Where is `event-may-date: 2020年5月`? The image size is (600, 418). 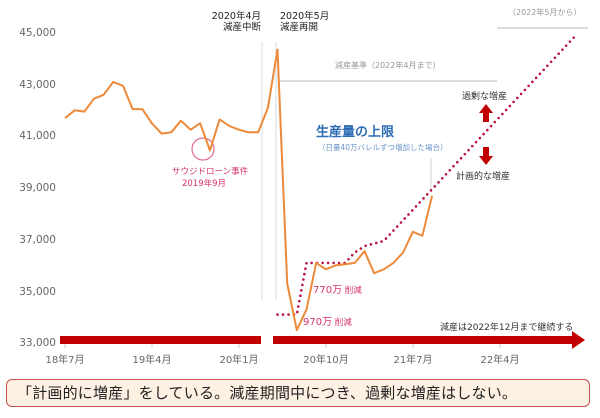 event-may-date: 2020年5月 is located at coordinates (305, 16).